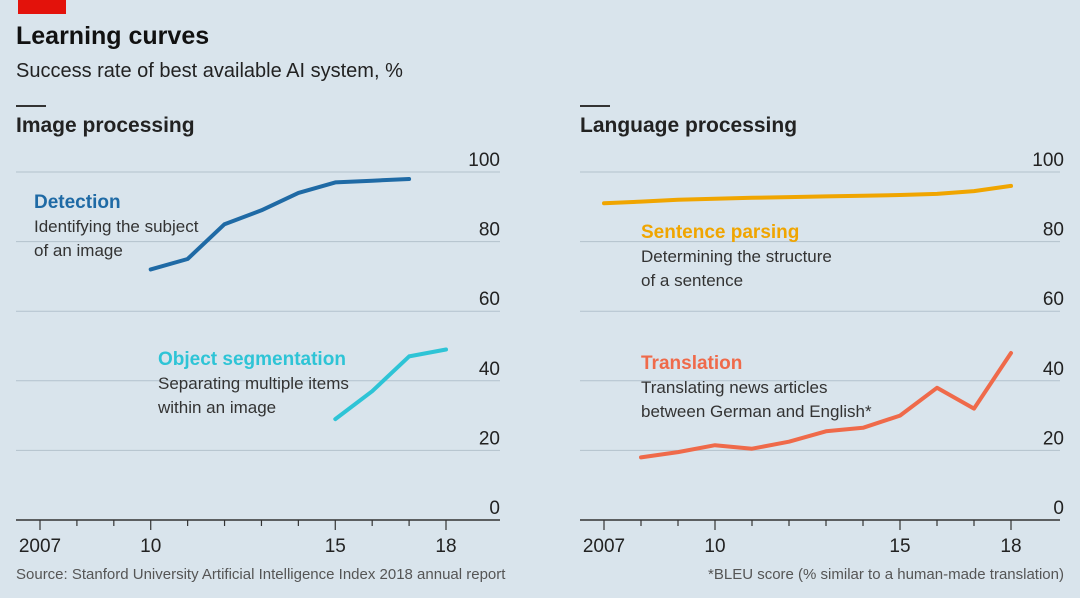 The width and height of the screenshot is (1080, 598). What do you see at coordinates (31, 106) in the screenshot?
I see `panel-rule-left` at bounding box center [31, 106].